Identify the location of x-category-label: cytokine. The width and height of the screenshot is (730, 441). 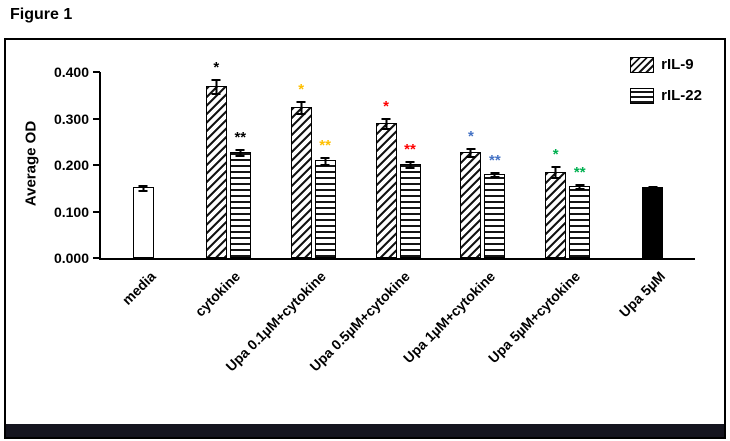
(218, 294).